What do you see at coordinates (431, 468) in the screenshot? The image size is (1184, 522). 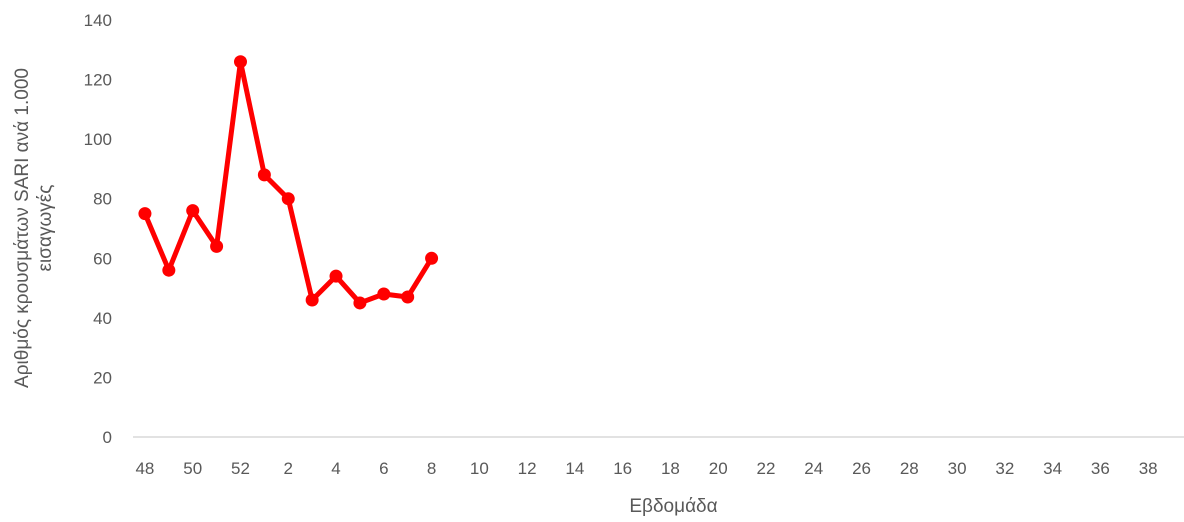 I see `x-tick-label: 8` at bounding box center [431, 468].